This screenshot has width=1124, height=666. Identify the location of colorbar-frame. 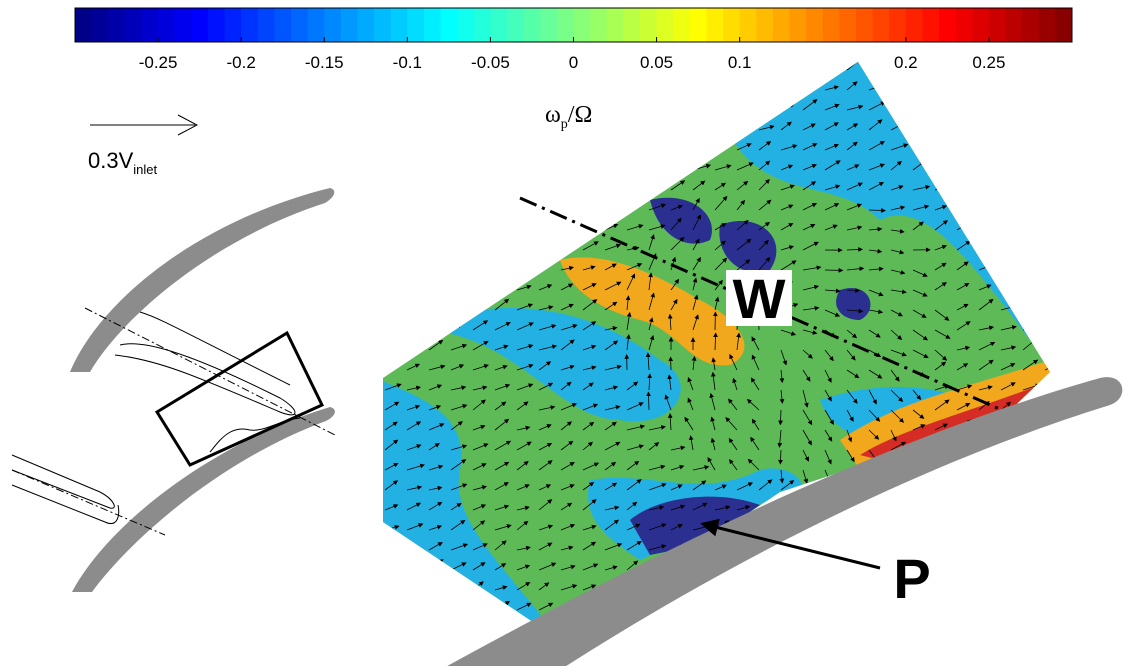
(573, 25).